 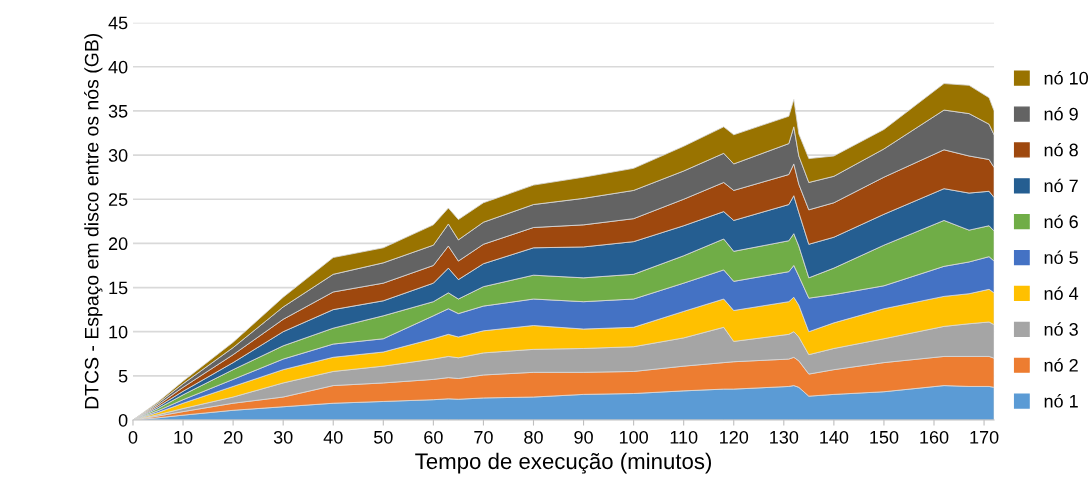 What do you see at coordinates (123, 376) in the screenshot?
I see `y-tick-label: 5` at bounding box center [123, 376].